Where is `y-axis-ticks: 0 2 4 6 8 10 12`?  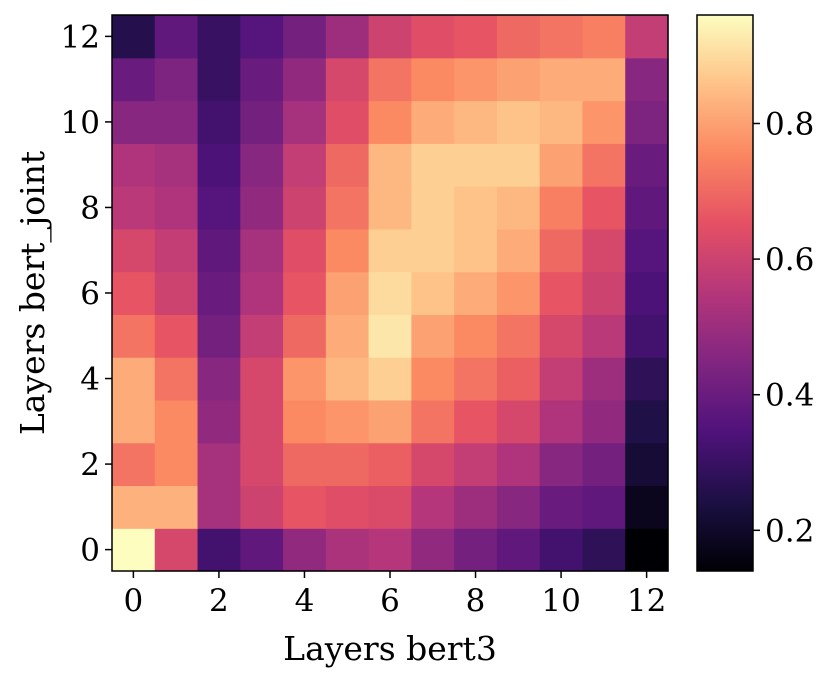
y-axis-ticks: 0 2 4 6 8 10 12 is located at coordinates (86, 294).